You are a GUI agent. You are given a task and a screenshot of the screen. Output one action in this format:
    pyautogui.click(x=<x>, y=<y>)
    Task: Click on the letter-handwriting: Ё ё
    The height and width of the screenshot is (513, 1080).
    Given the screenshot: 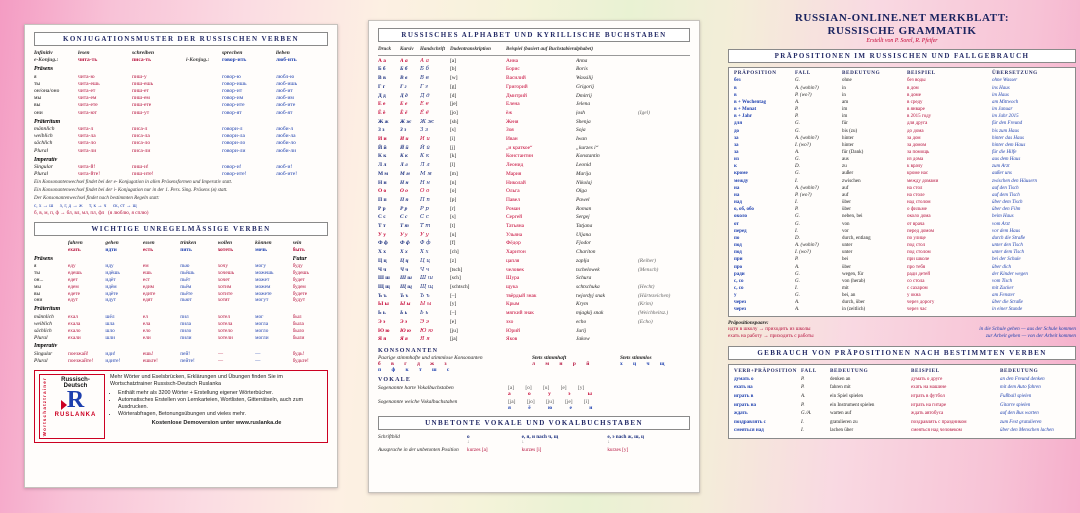 What is the action you would take?
    pyautogui.click(x=424, y=112)
    